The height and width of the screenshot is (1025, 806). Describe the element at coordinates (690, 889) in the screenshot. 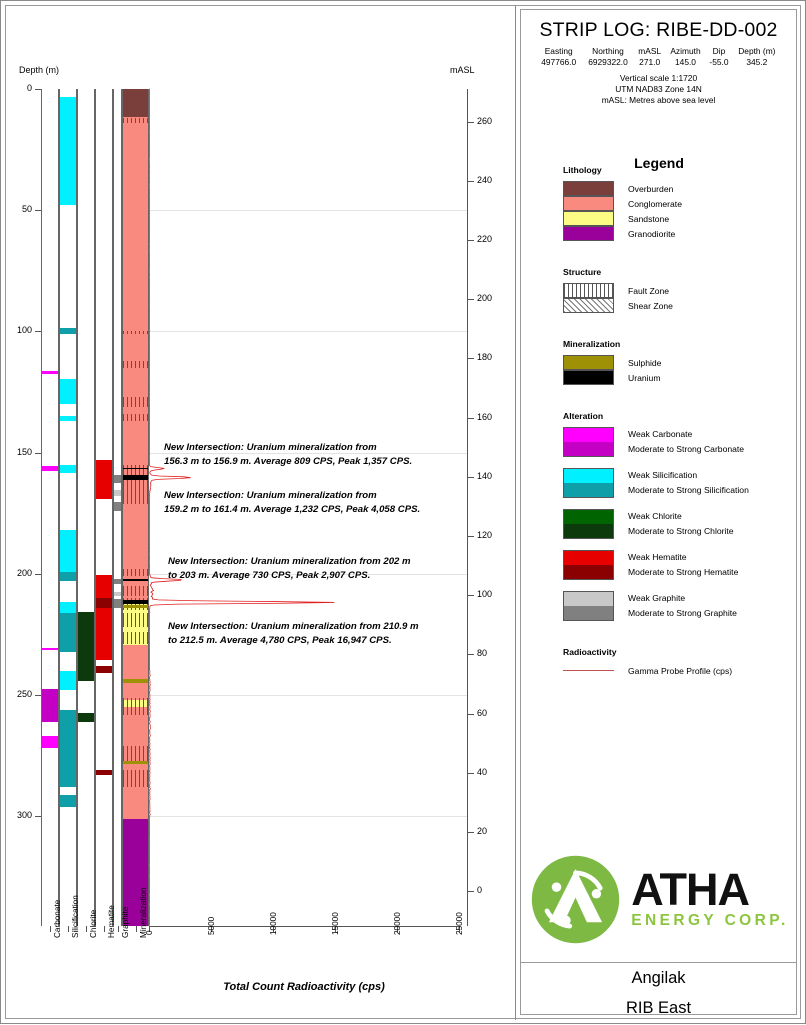

I see `logo-name: ATHA` at that location.